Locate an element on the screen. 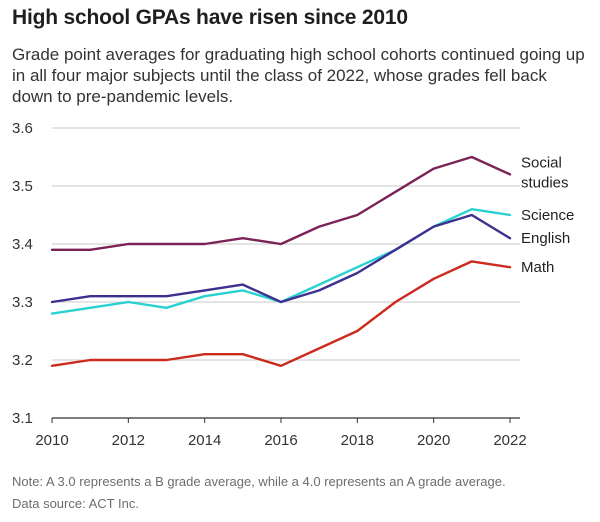 The height and width of the screenshot is (522, 600). series-line-english is located at coordinates (281, 258).